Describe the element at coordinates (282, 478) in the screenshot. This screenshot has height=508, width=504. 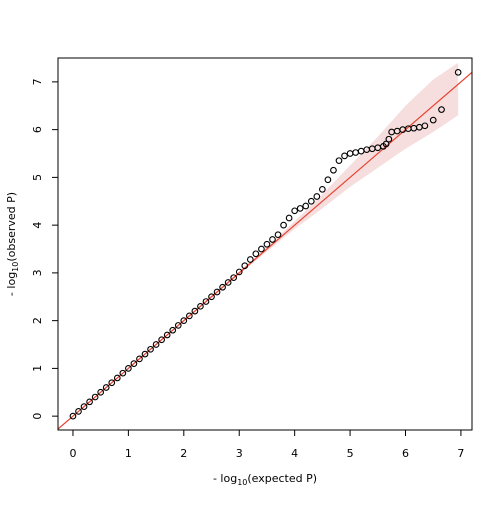
I see `x-label-suffix: (expected P)` at that location.